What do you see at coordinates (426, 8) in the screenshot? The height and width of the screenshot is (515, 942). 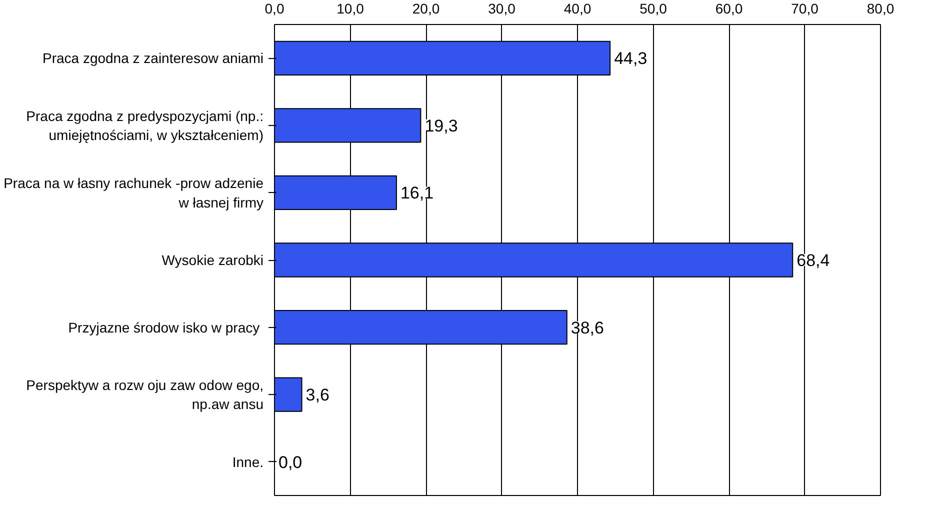 I see `x-tick-label: 20,0` at bounding box center [426, 8].